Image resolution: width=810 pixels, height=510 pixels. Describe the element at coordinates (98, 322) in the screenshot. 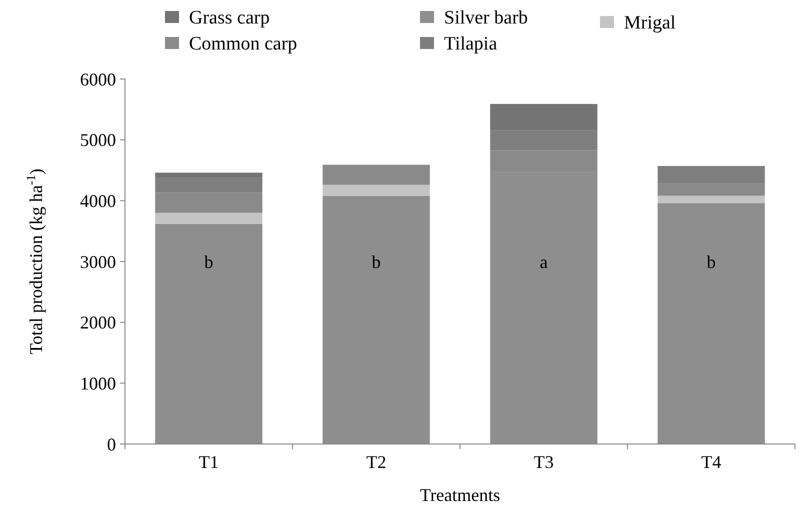

I see `y-tick-label: 2000` at that location.